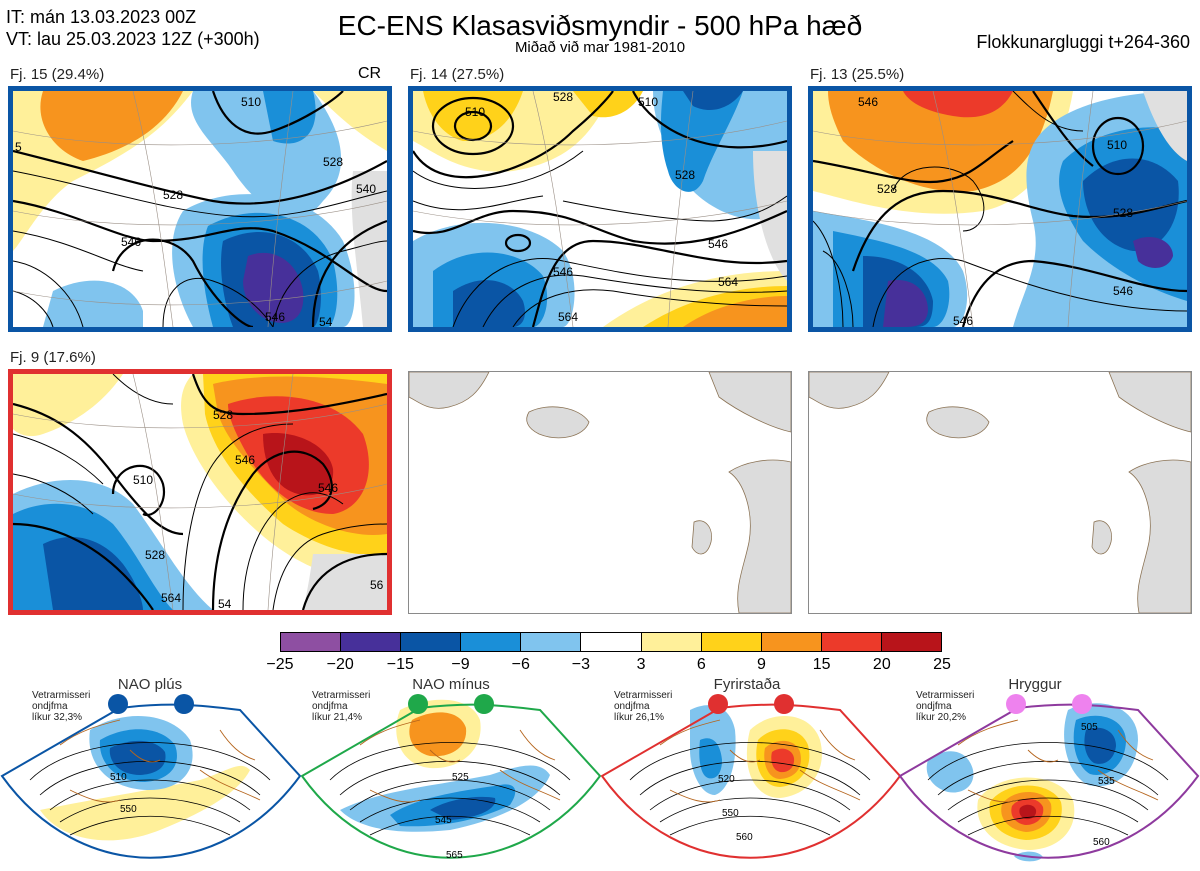  What do you see at coordinates (454, 855) in the screenshot?
I see `regime-2-contour-label-3: 565` at bounding box center [454, 855].